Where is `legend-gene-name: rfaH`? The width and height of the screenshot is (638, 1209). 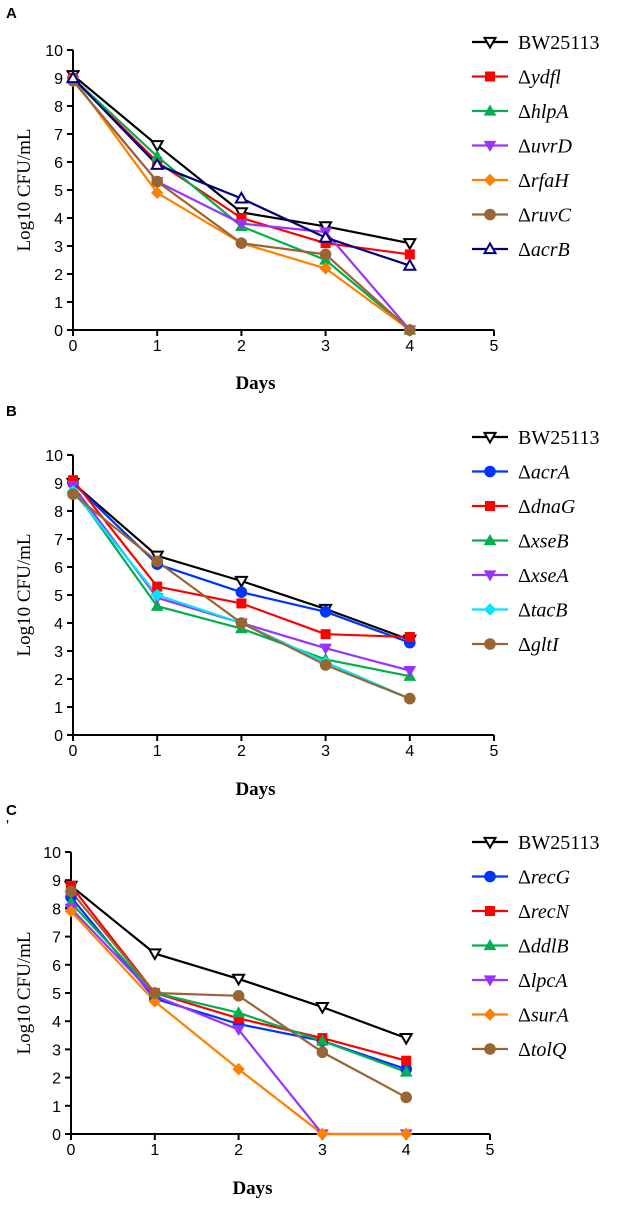
legend-gene-name: rfaH is located at coordinates (550, 181).